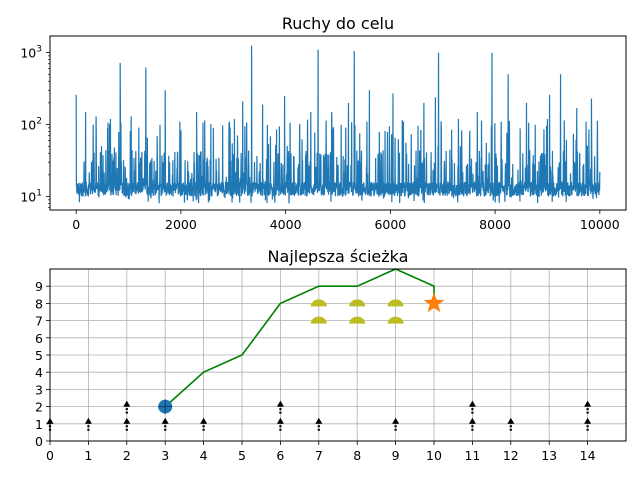 The image size is (640, 480). Describe the element at coordinates (338, 256) in the screenshot. I see `bottom-chart-title: Najlepsza ścieżka` at that location.